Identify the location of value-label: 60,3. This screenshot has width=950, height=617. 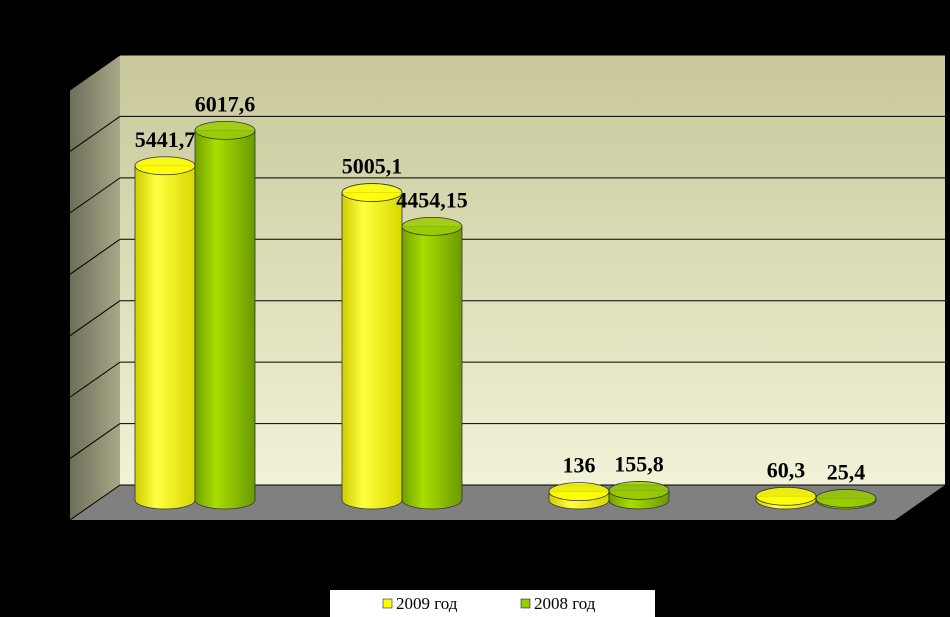
(786, 469).